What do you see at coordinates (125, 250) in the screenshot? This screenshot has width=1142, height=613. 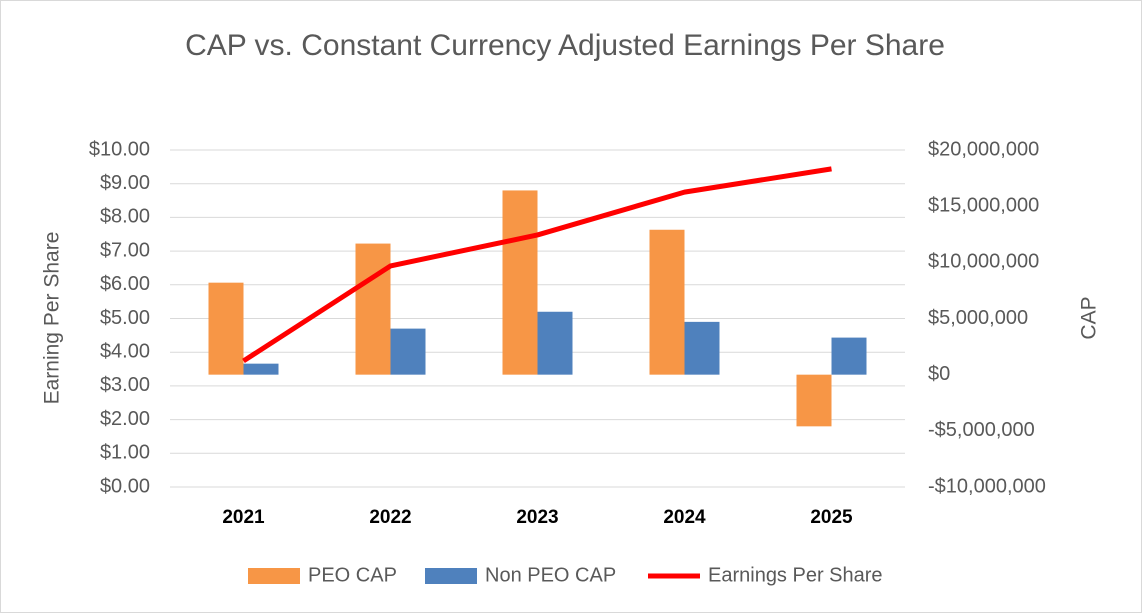 I see `y-tick-label: $7.00` at bounding box center [125, 250].